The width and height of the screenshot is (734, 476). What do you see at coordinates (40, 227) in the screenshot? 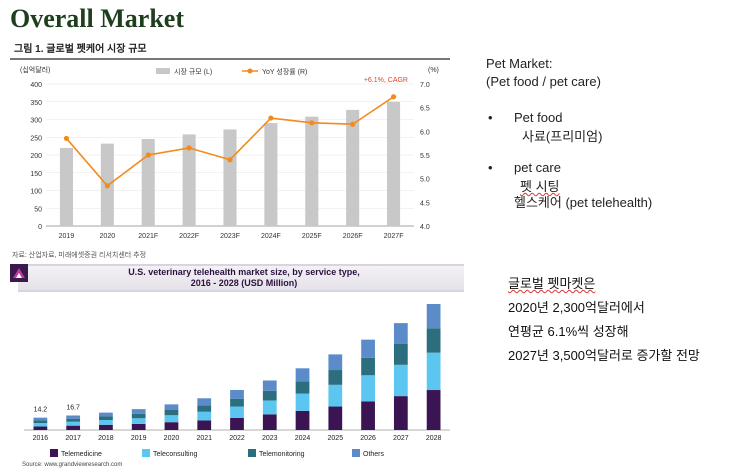
I see `y-tick-label: 0` at bounding box center [40, 227].